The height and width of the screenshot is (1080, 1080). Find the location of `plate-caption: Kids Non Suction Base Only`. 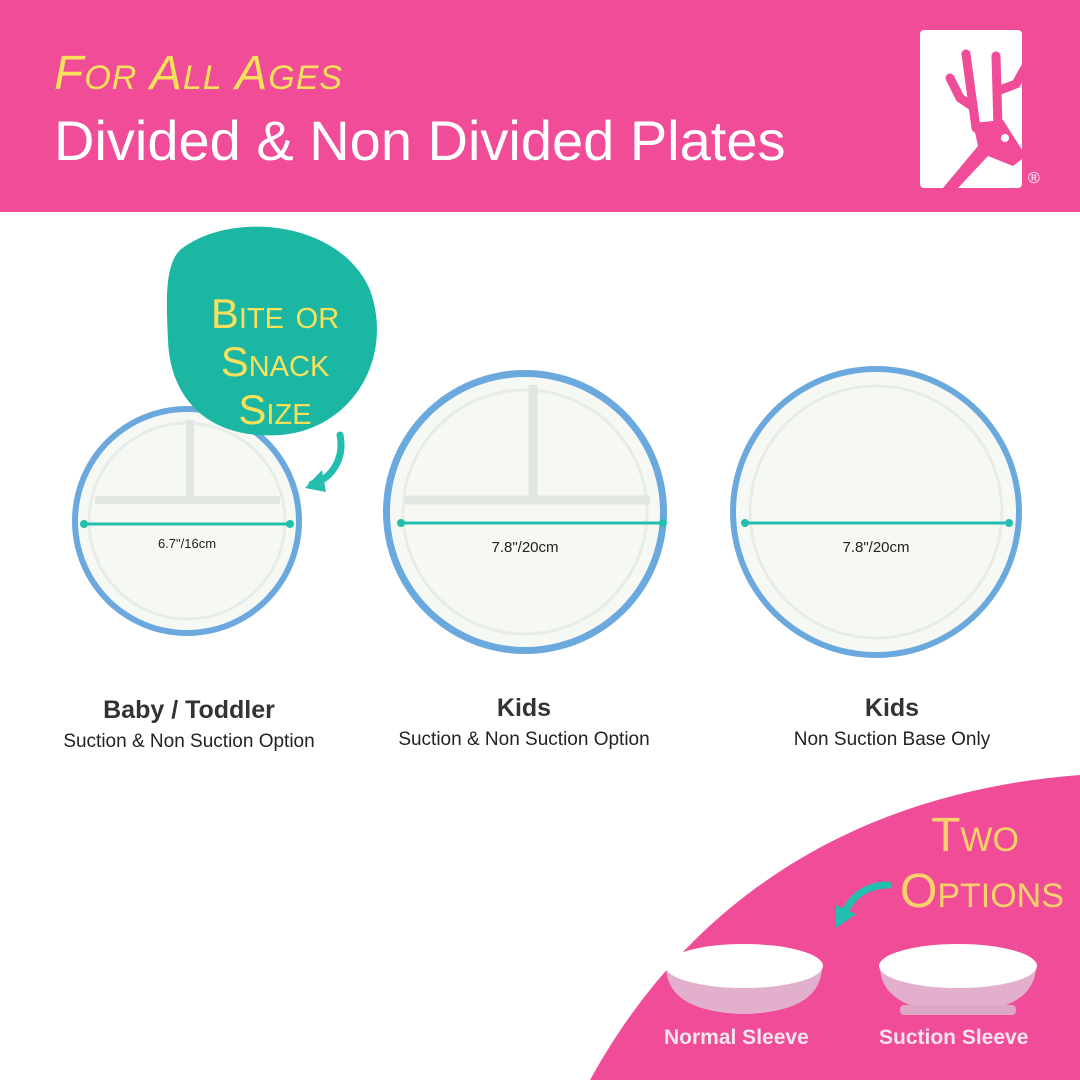

plate-caption: Kids Non Suction Base Only is located at coordinates (892, 722).